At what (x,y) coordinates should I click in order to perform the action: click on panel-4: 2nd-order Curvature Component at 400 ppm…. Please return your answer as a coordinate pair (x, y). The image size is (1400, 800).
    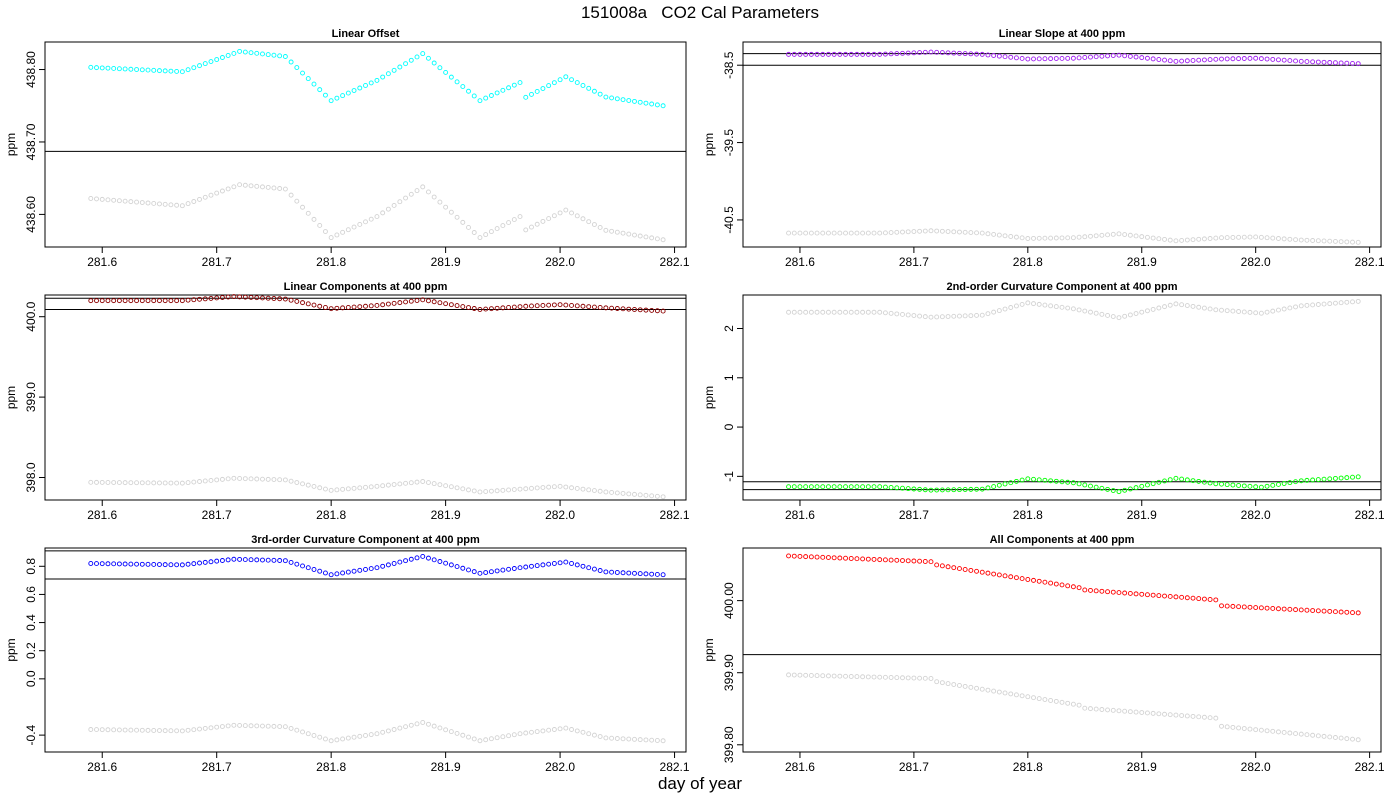
    Looking at the image, I should click on (1043, 401).